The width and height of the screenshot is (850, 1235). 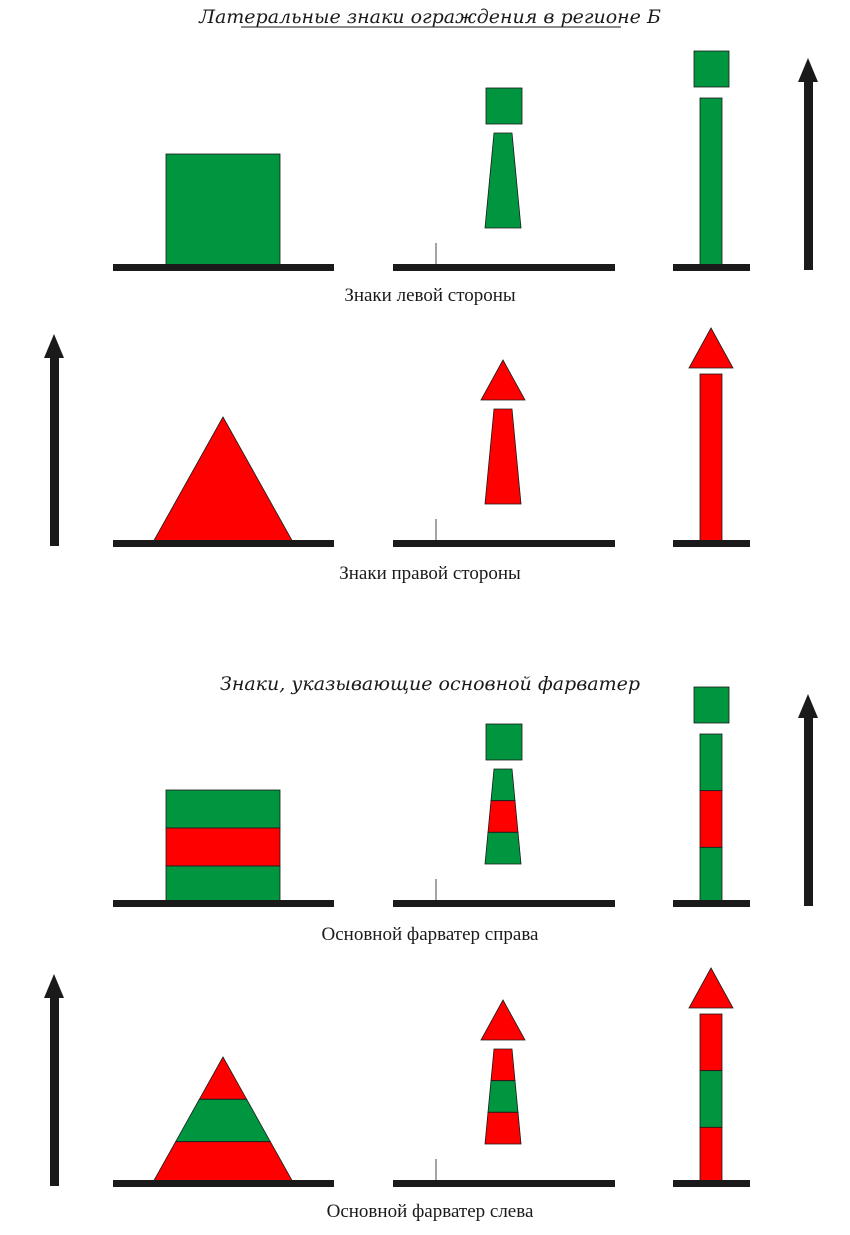 What do you see at coordinates (430, 1211) in the screenshot?
I see `caption-preferred-left: Основной фарватер слева` at bounding box center [430, 1211].